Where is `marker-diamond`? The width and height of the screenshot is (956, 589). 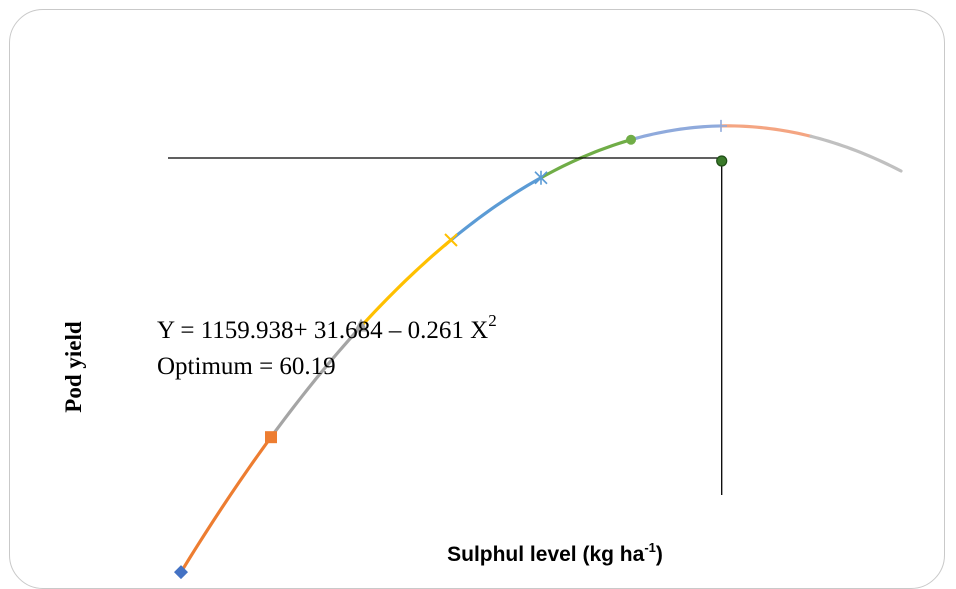 marker-diamond is located at coordinates (181, 572).